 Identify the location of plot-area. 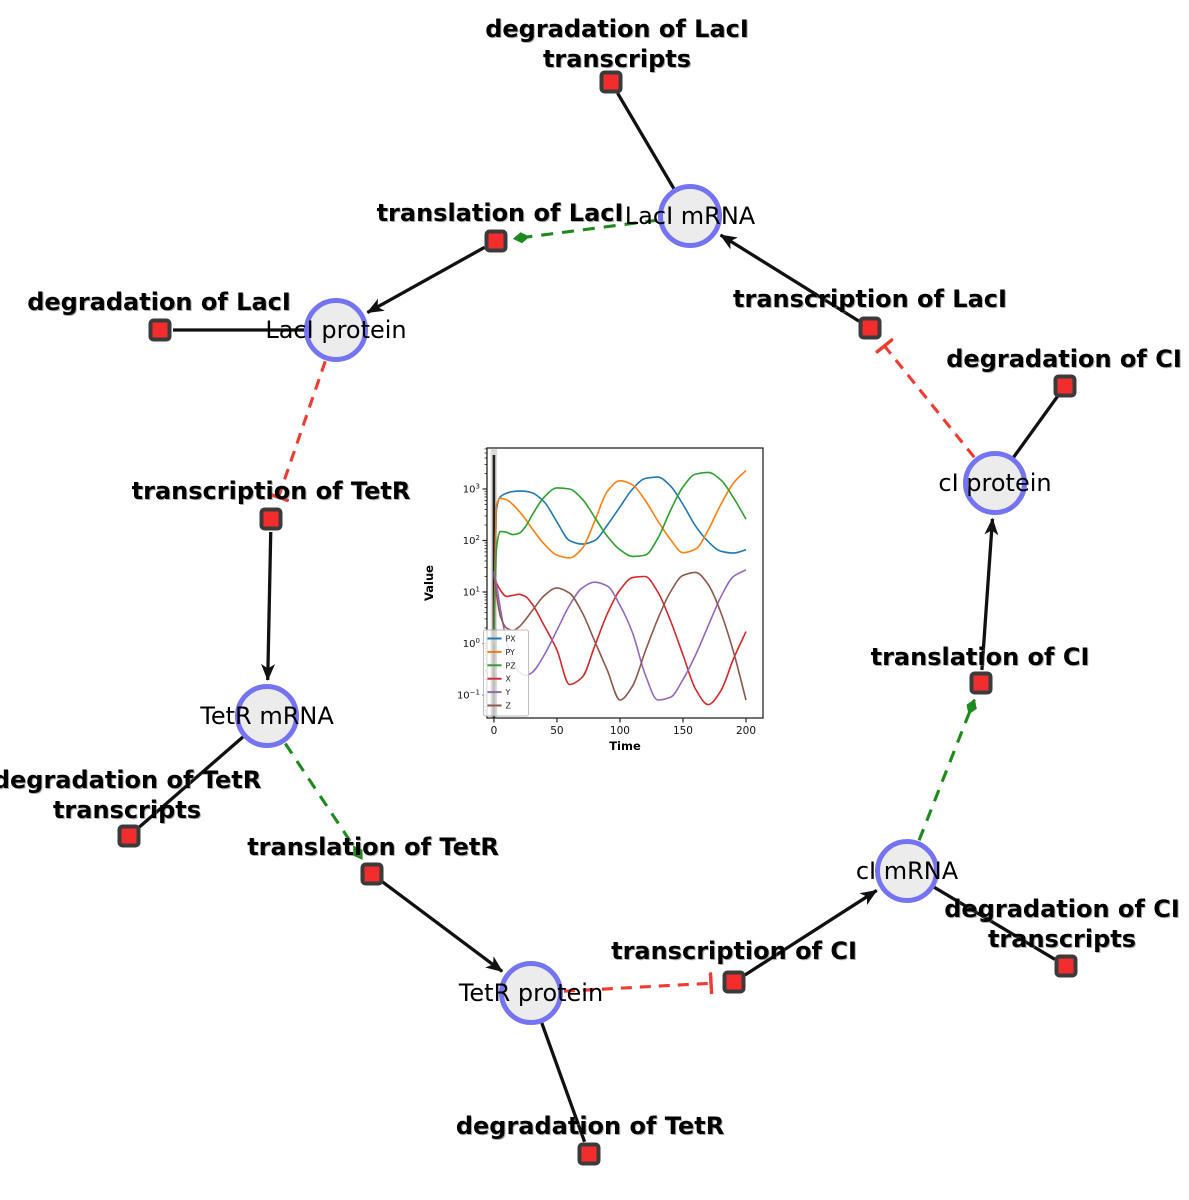
(619, 586).